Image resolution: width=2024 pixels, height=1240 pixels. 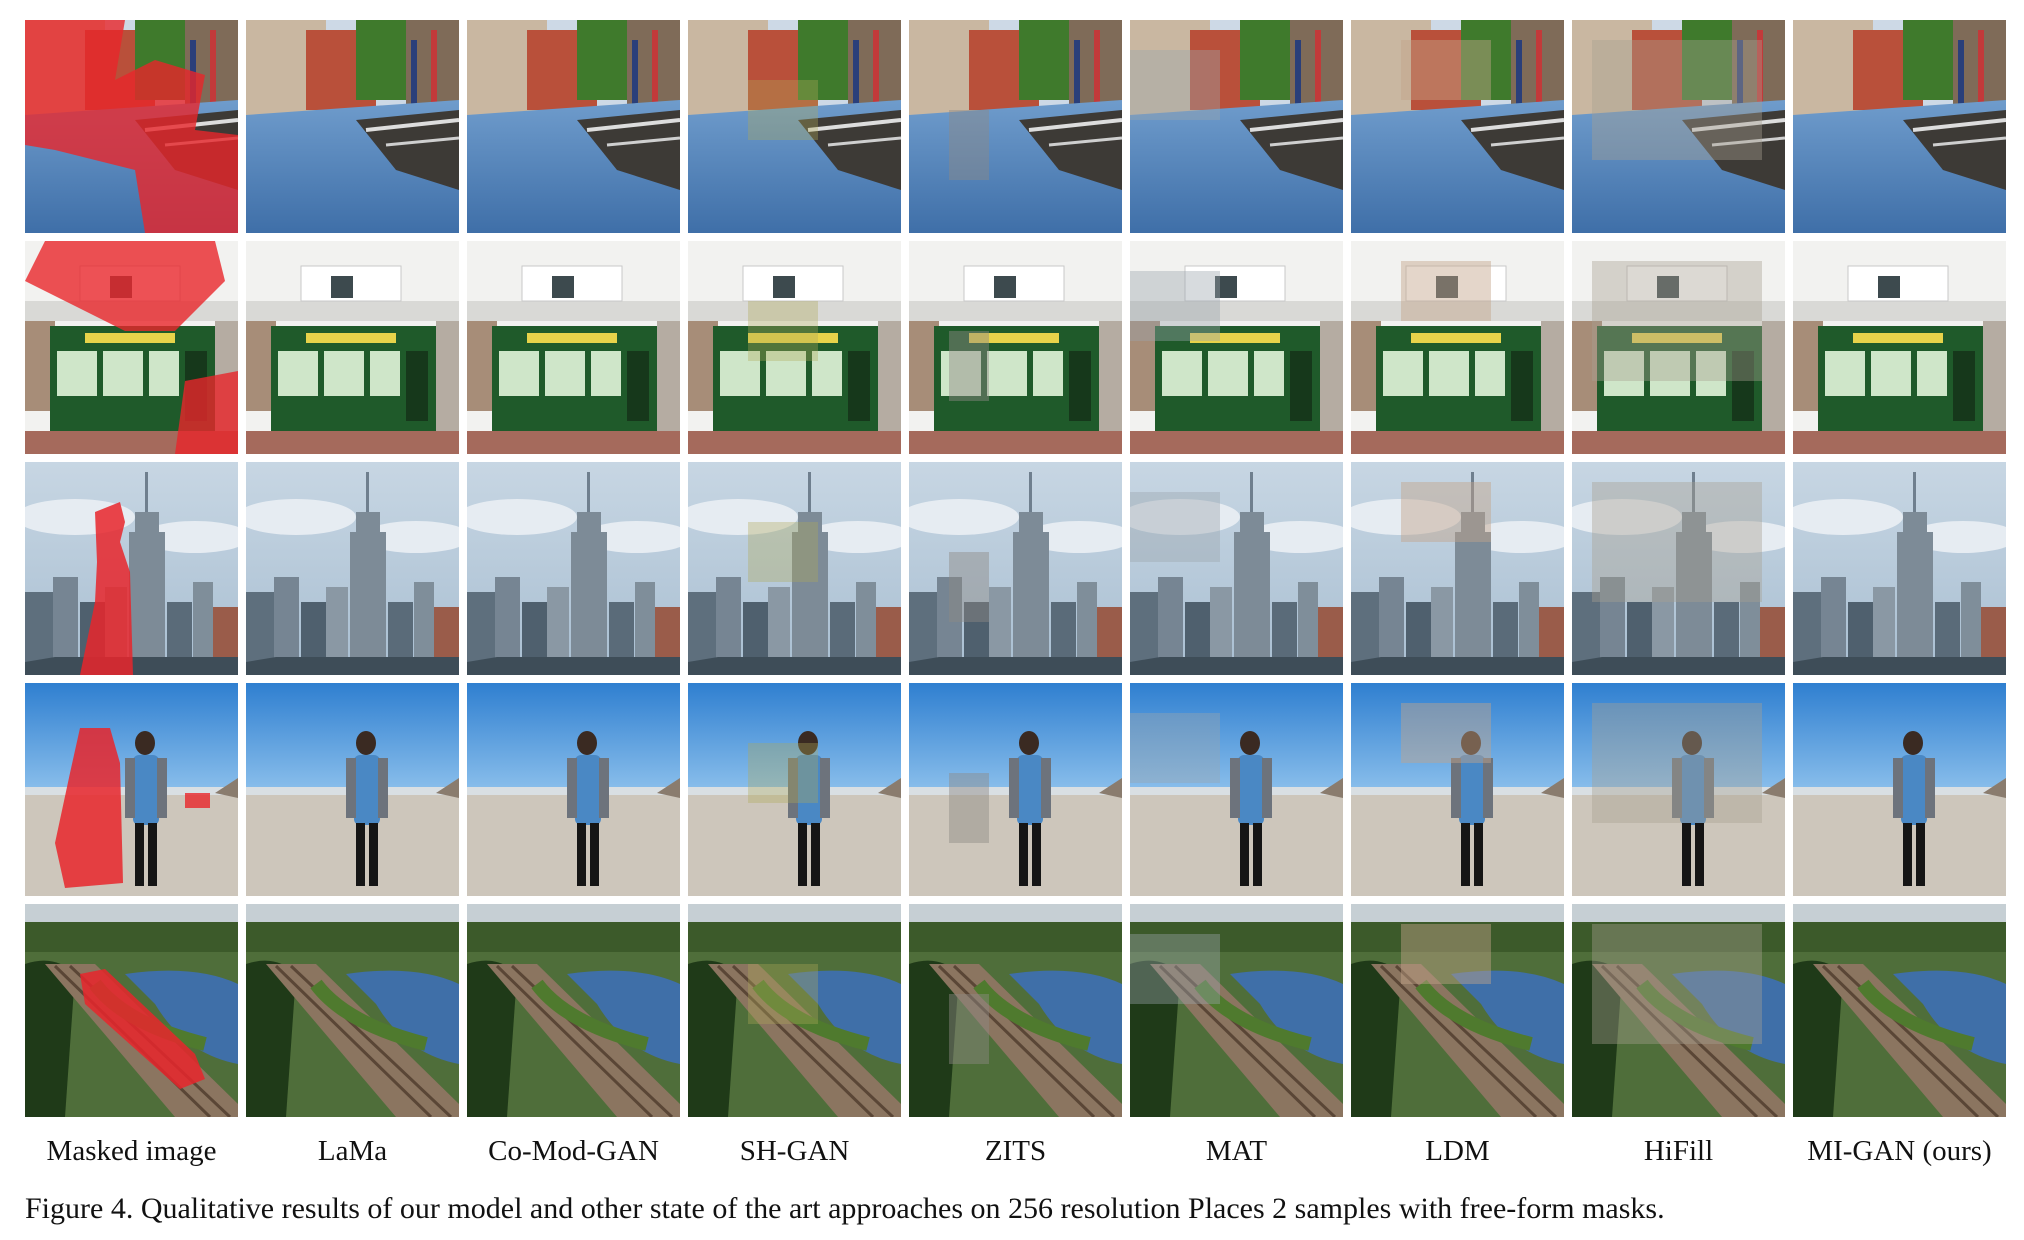 I want to click on thumbnail-skyline-col0, so click(x=131, y=568).